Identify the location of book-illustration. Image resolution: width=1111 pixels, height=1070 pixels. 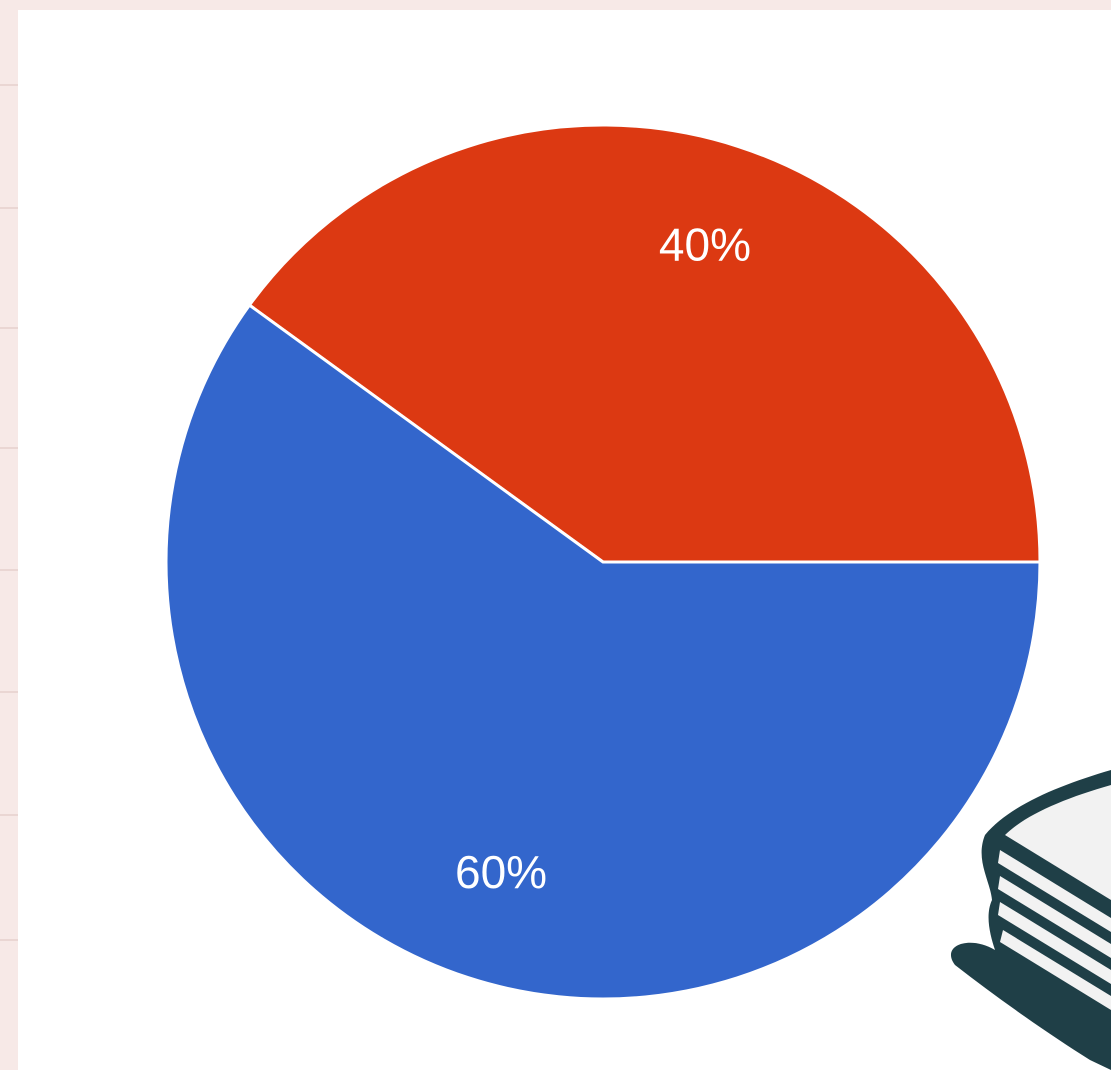
(1030, 920).